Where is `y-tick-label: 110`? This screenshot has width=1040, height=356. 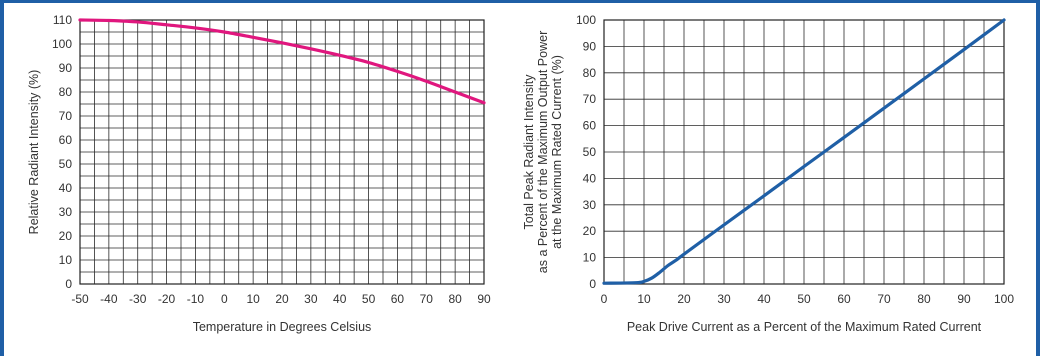
y-tick-label: 110 is located at coordinates (62, 20).